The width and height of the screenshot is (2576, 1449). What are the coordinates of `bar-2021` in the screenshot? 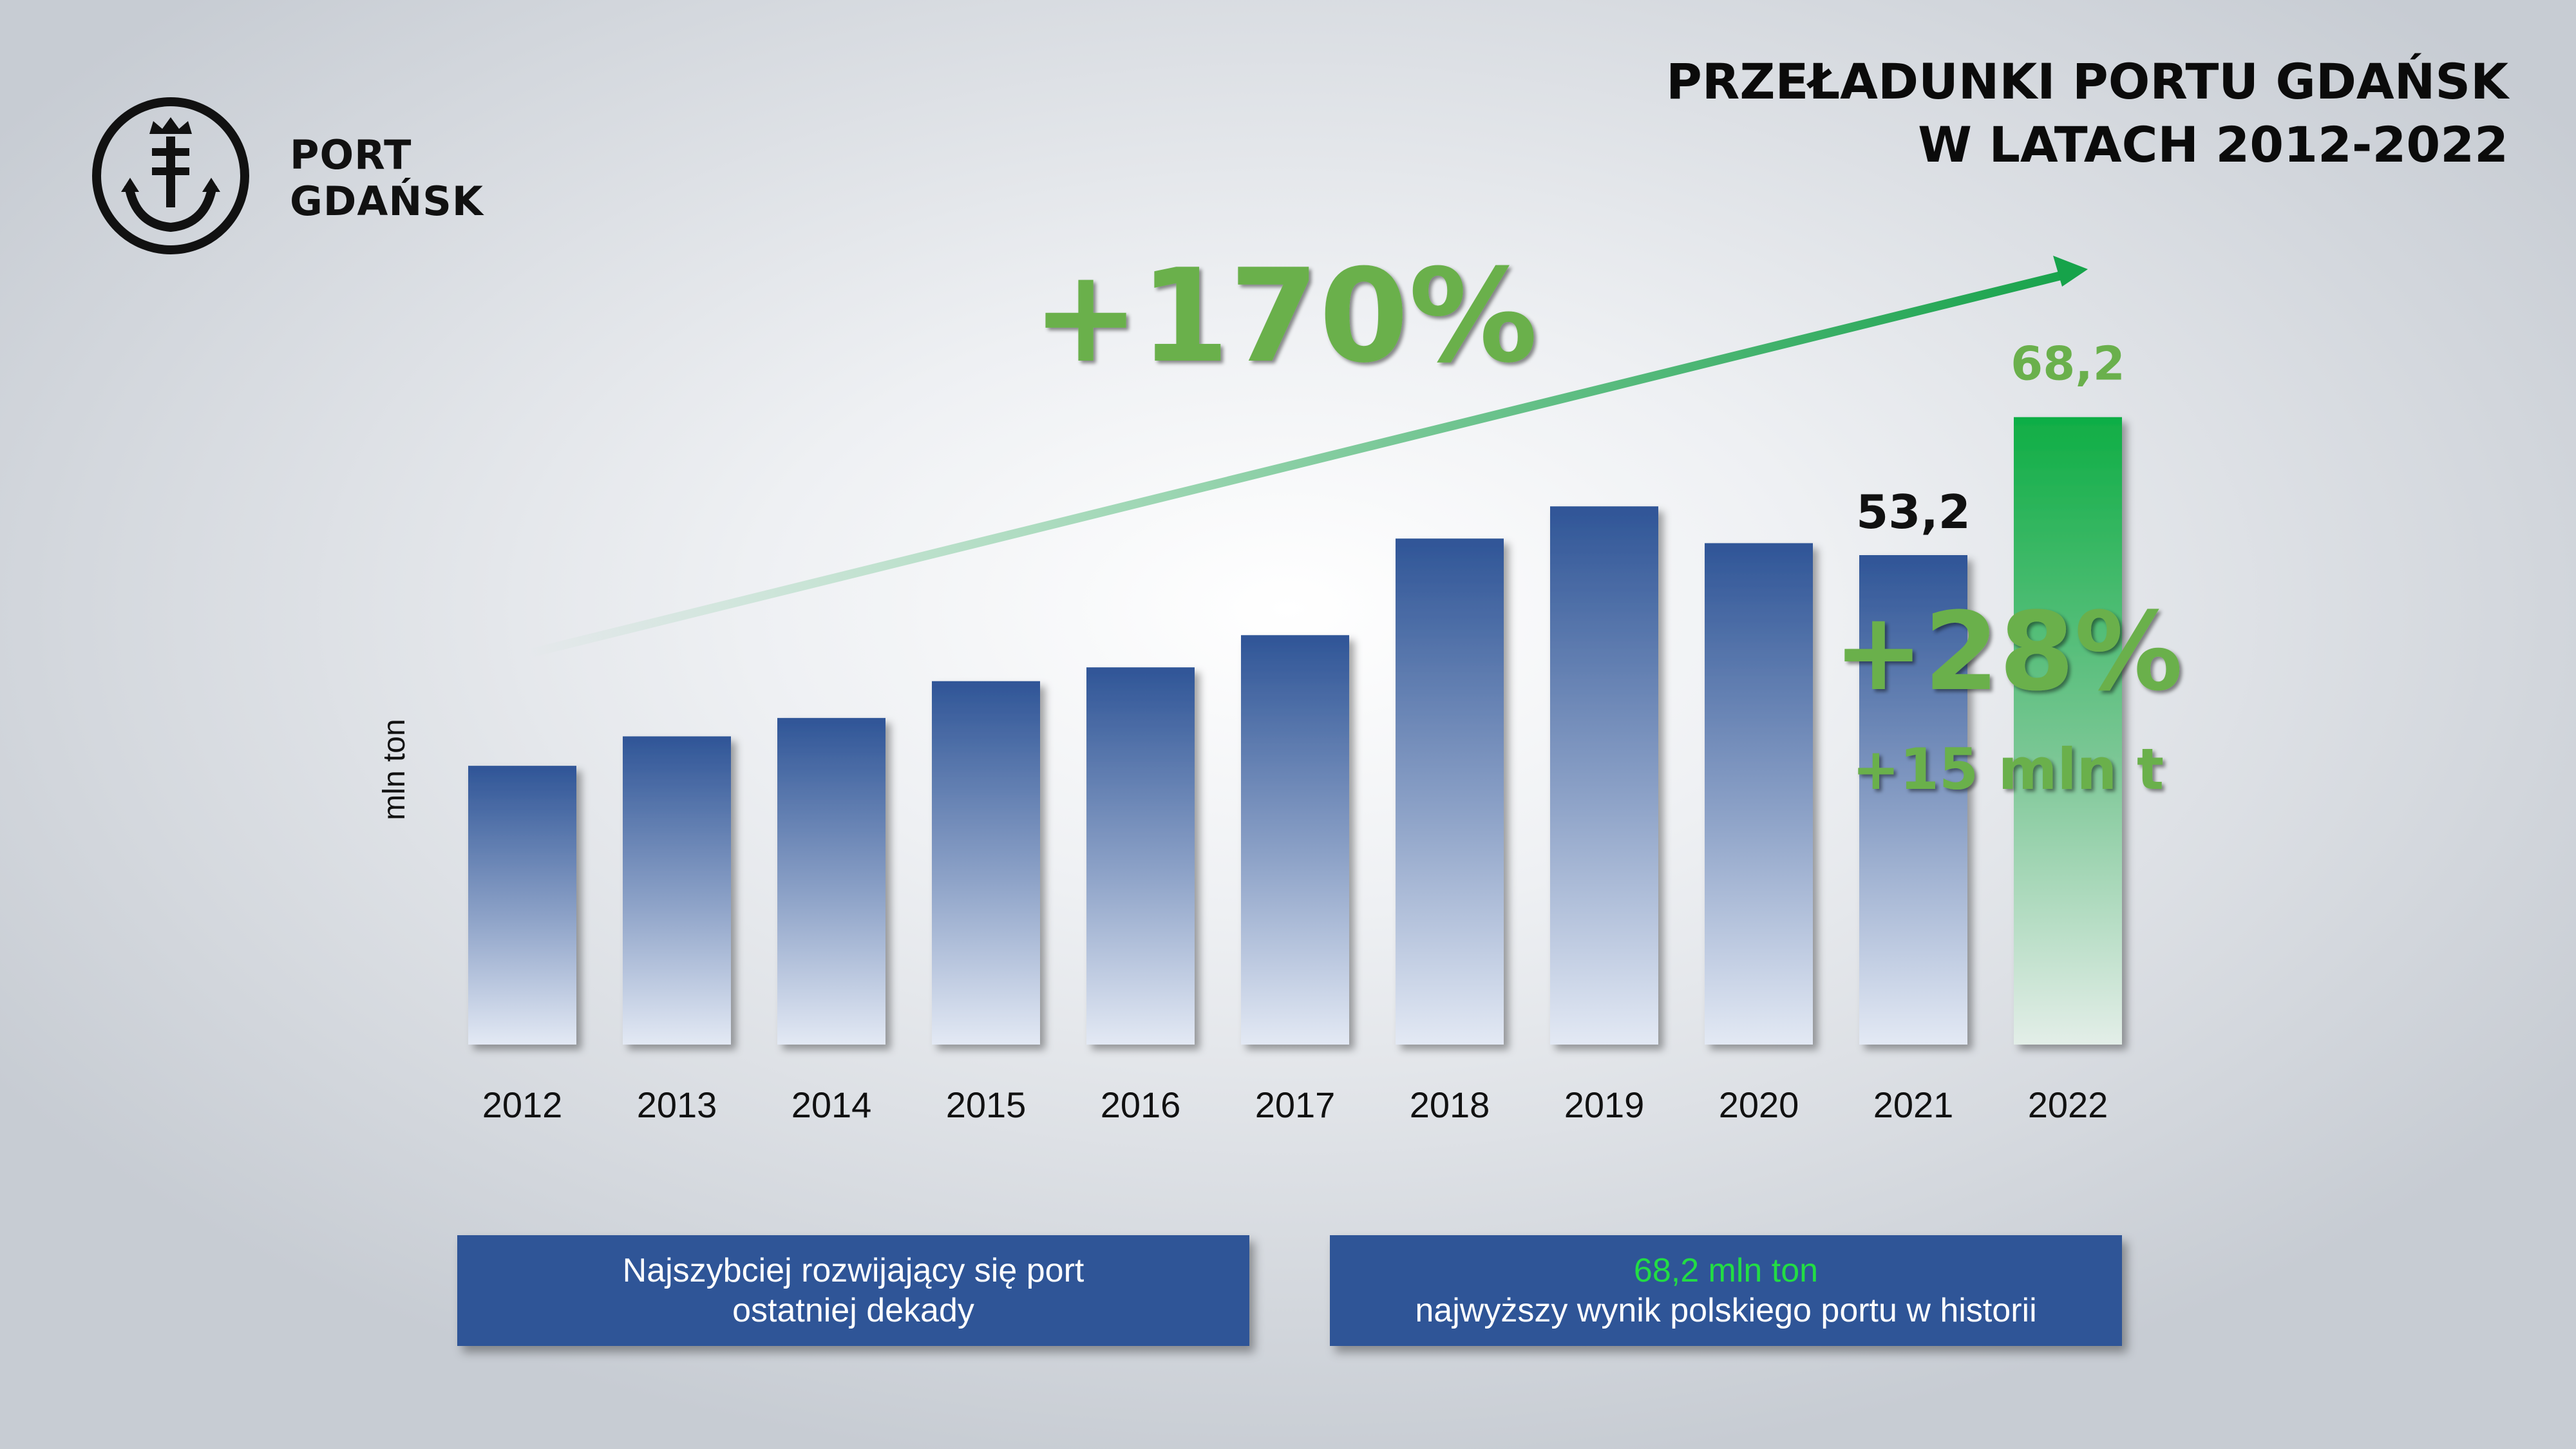 It's located at (1913, 800).